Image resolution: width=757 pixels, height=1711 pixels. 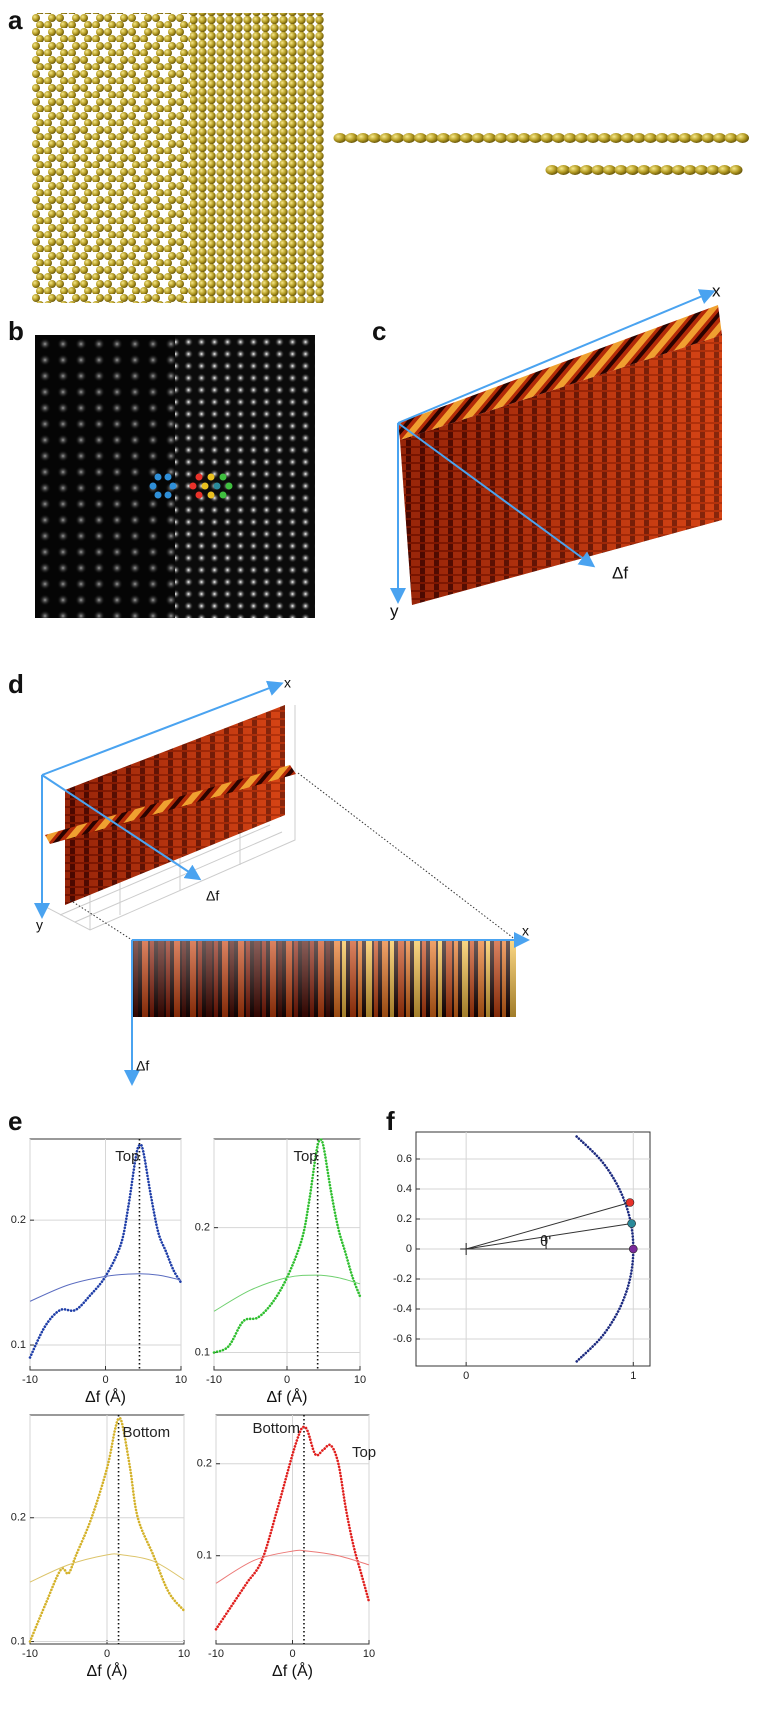 I want to click on zoom-line, so click(x=407, y=856).